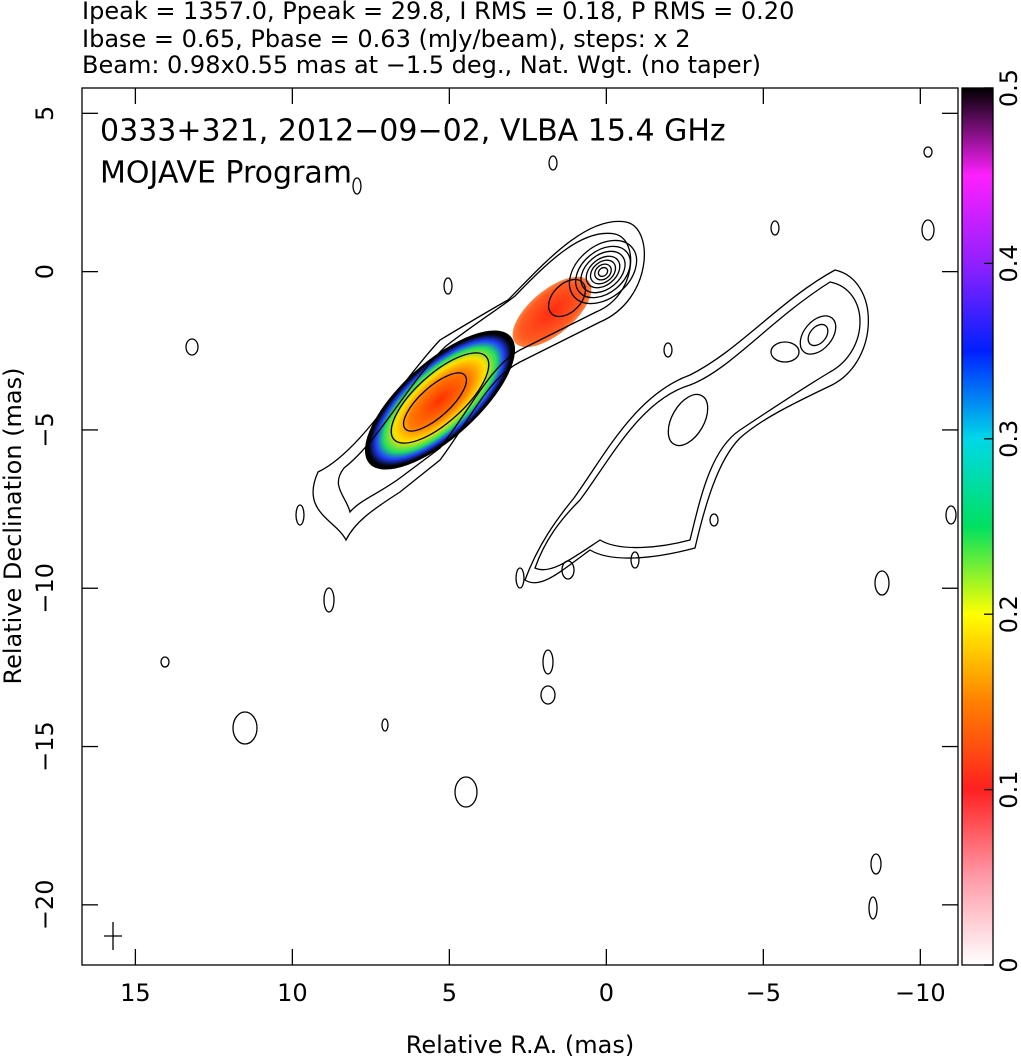 Image resolution: width=1021 pixels, height=1064 pixels. What do you see at coordinates (440, 400) in the screenshot?
I see `pol-intensity` at bounding box center [440, 400].